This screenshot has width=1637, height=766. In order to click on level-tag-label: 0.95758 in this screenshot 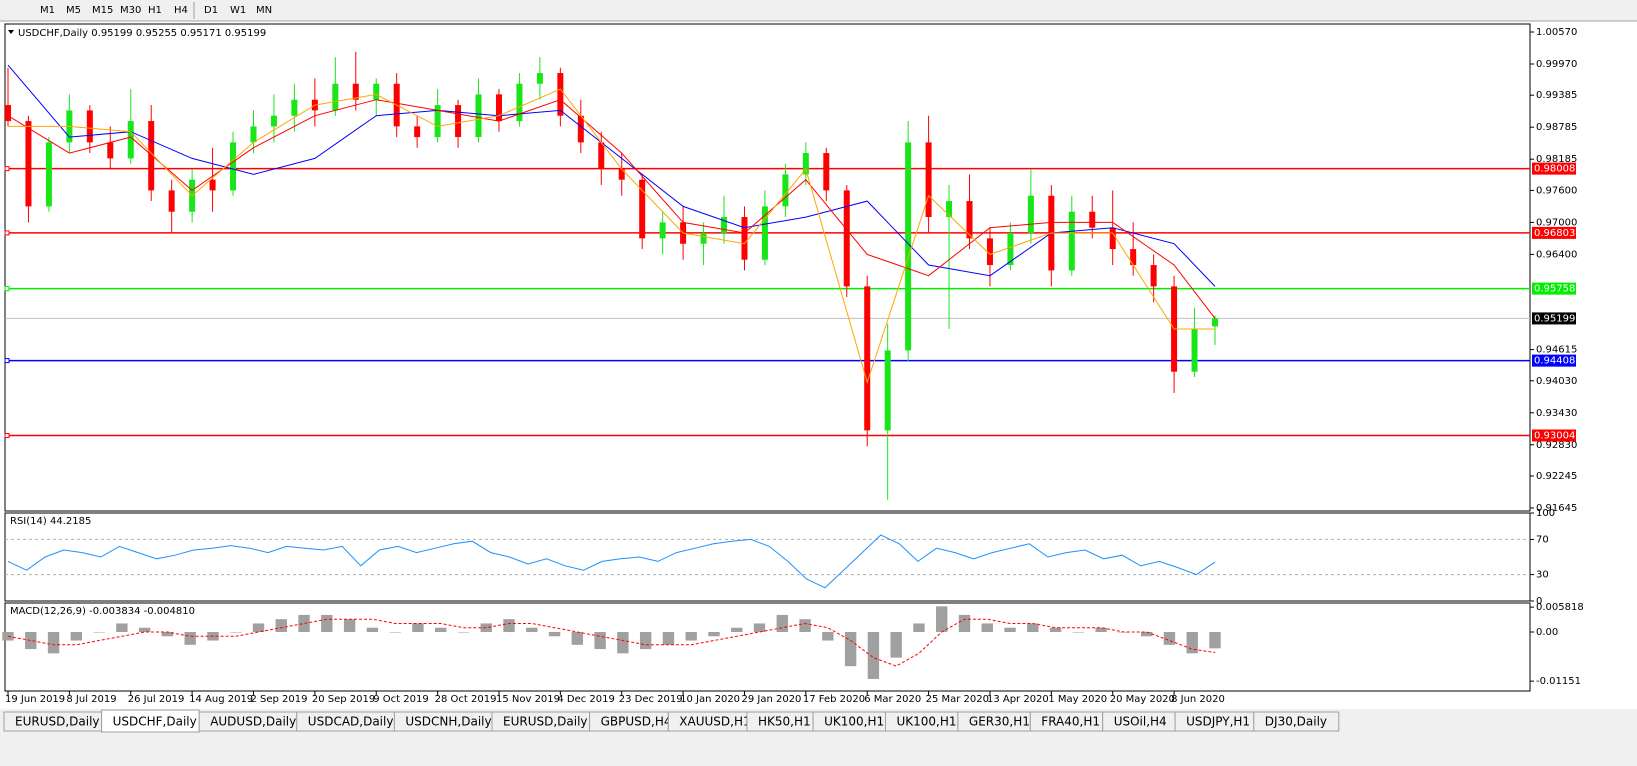, I will do `click(1554, 289)`.